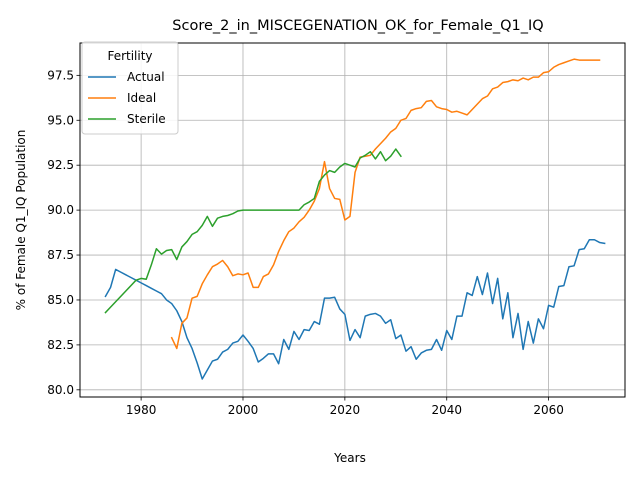 The height and width of the screenshot is (480, 640). I want to click on x-axis-label: Years, so click(349, 458).